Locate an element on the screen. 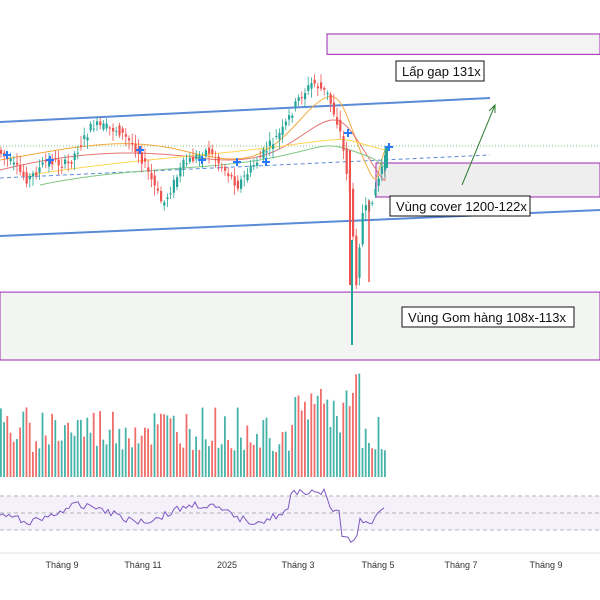 This screenshot has height=600, width=600. zone-label: Vùng cover 1200-122x is located at coordinates (461, 206).